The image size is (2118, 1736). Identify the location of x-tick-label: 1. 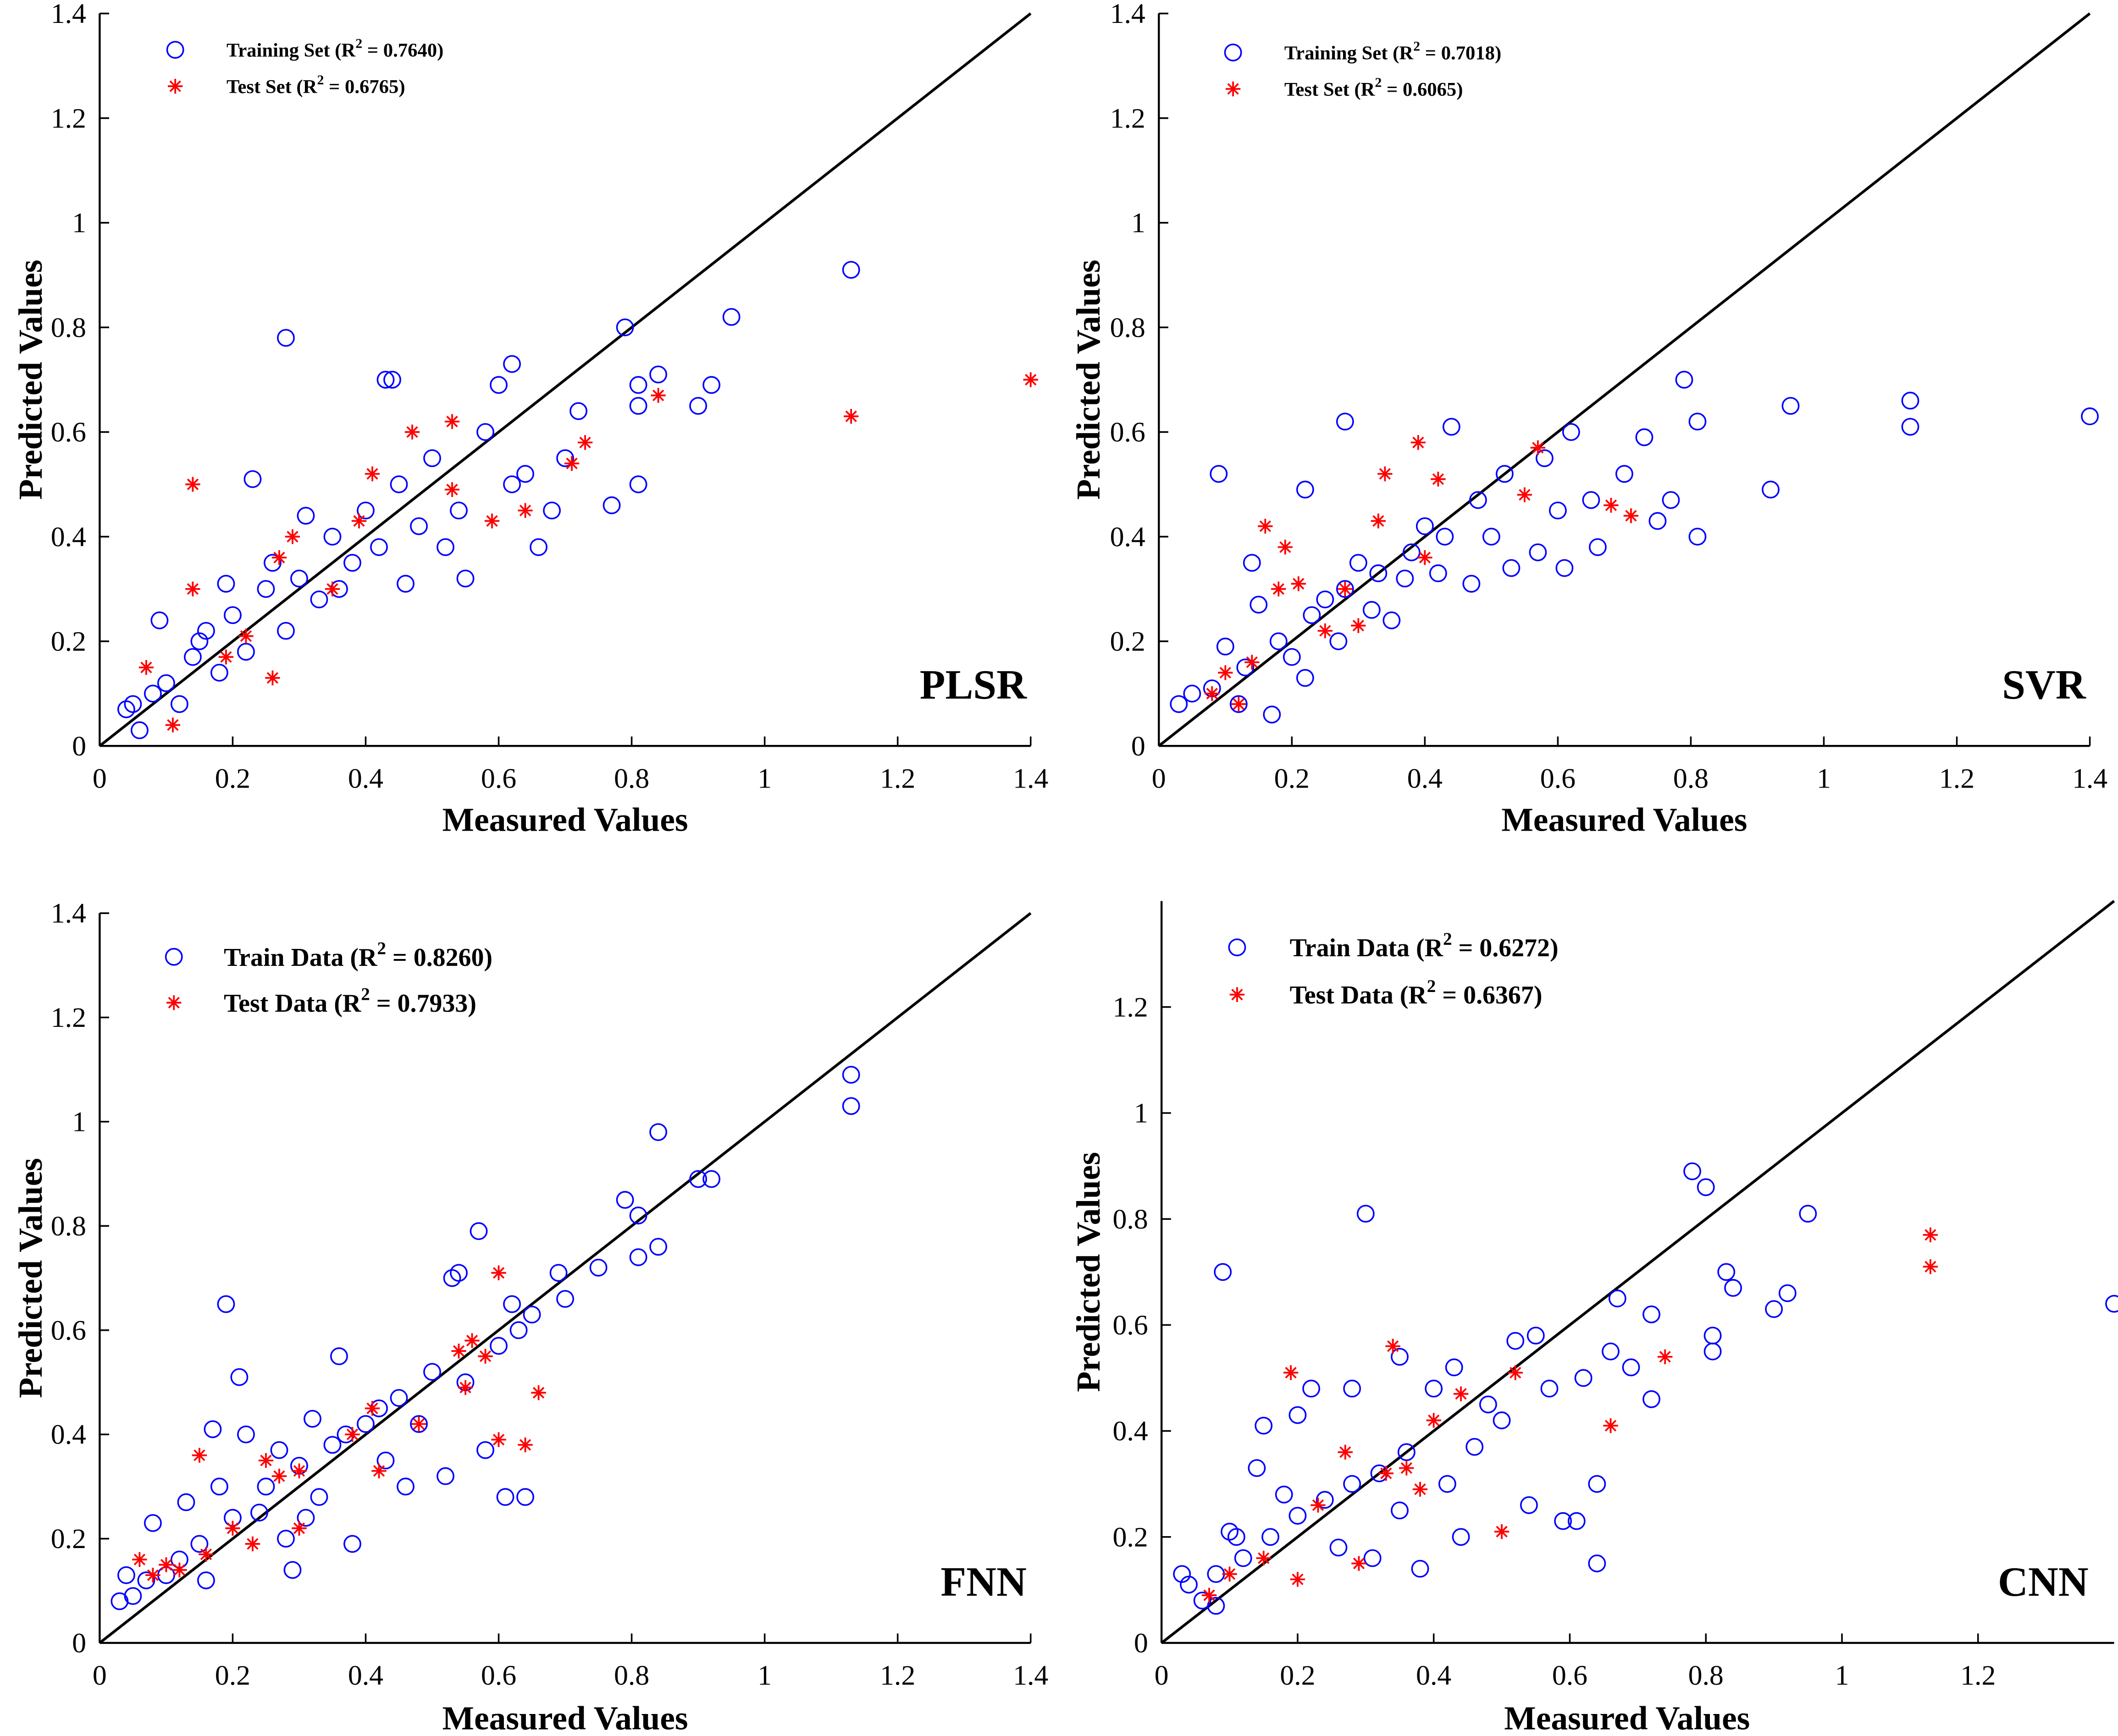
(765, 1675).